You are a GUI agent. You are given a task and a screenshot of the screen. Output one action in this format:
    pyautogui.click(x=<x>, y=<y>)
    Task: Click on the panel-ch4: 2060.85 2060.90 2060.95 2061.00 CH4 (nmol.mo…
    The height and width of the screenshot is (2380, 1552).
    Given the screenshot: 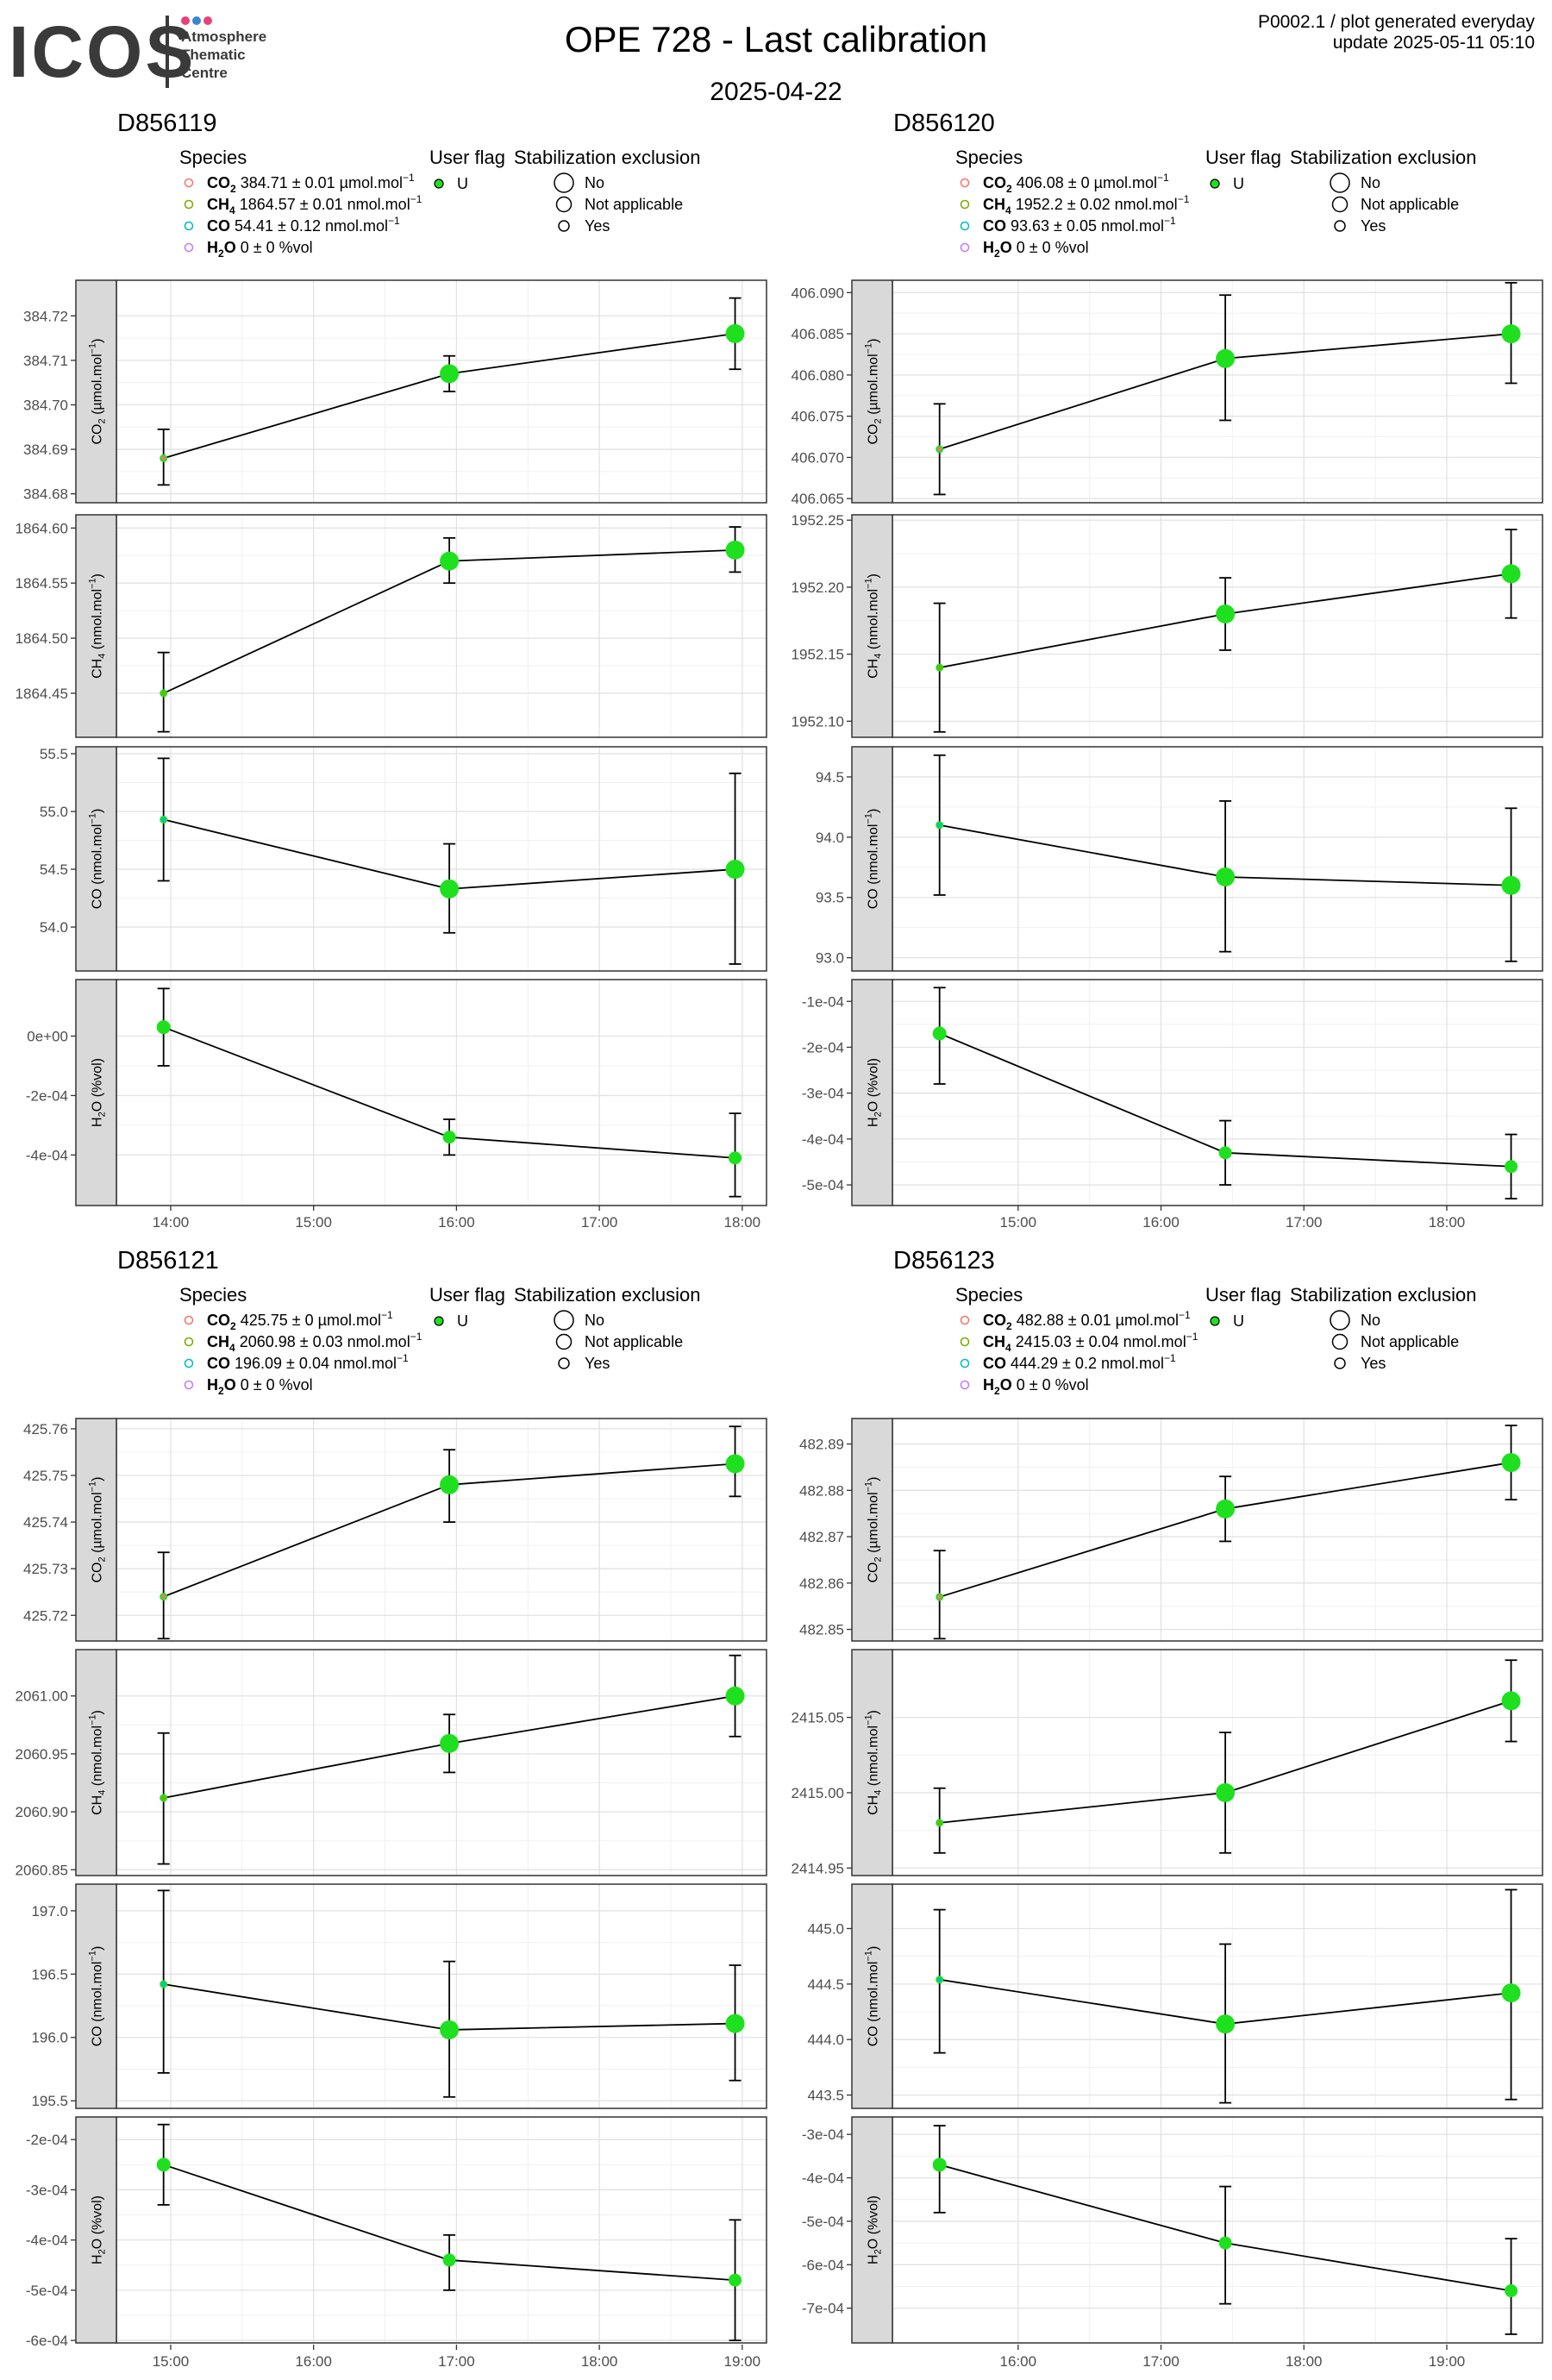 What is the action you would take?
    pyautogui.click(x=392, y=1764)
    